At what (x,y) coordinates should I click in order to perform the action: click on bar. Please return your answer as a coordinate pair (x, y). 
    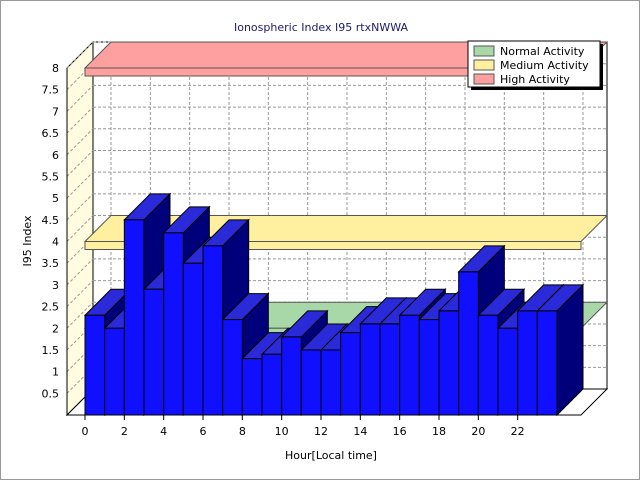
    Looking at the image, I should click on (560, 350).